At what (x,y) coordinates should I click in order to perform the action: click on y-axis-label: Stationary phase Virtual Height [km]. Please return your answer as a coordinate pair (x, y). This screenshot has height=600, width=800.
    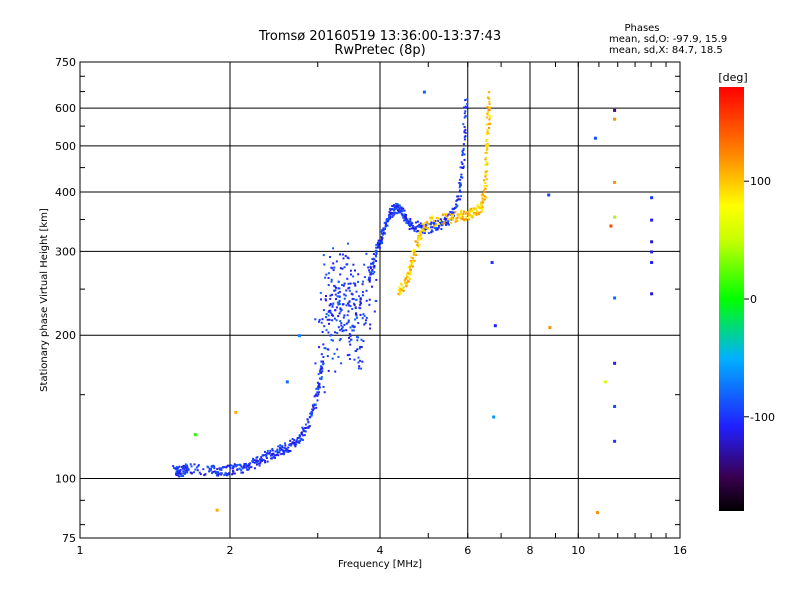
    Looking at the image, I should click on (44, 300).